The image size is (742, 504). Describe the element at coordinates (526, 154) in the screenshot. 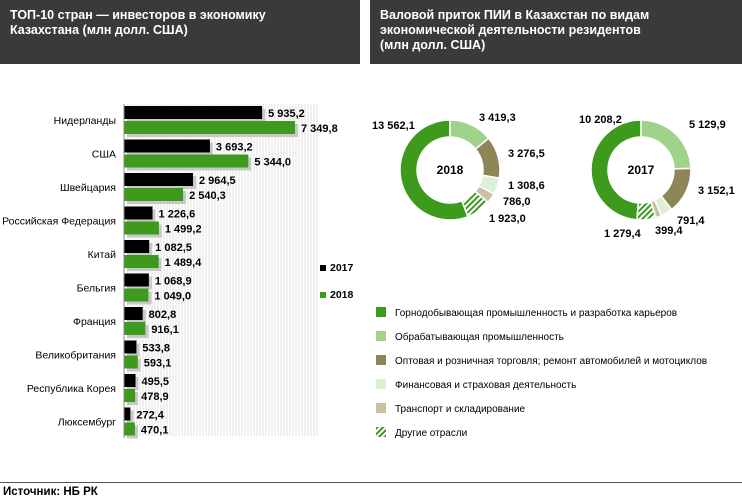

I see `donut-value-label: 3 276,5` at that location.